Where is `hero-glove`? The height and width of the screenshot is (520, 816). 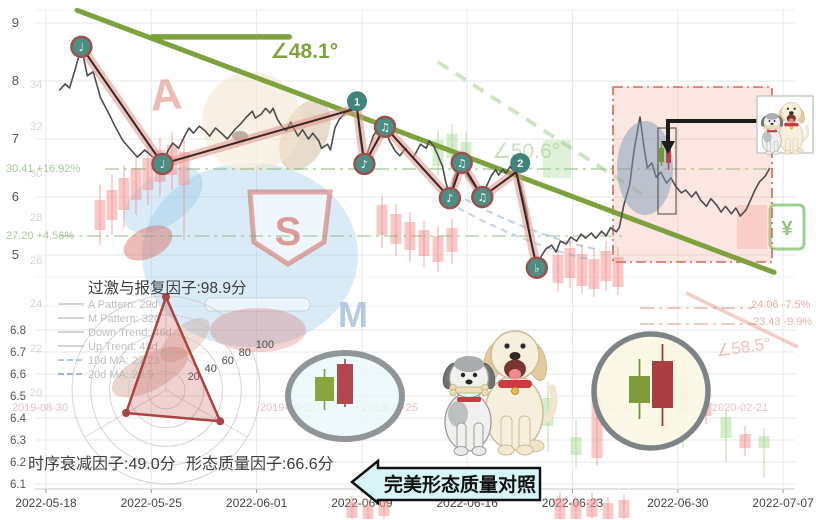
hero-glove is located at coordinates (148, 243).